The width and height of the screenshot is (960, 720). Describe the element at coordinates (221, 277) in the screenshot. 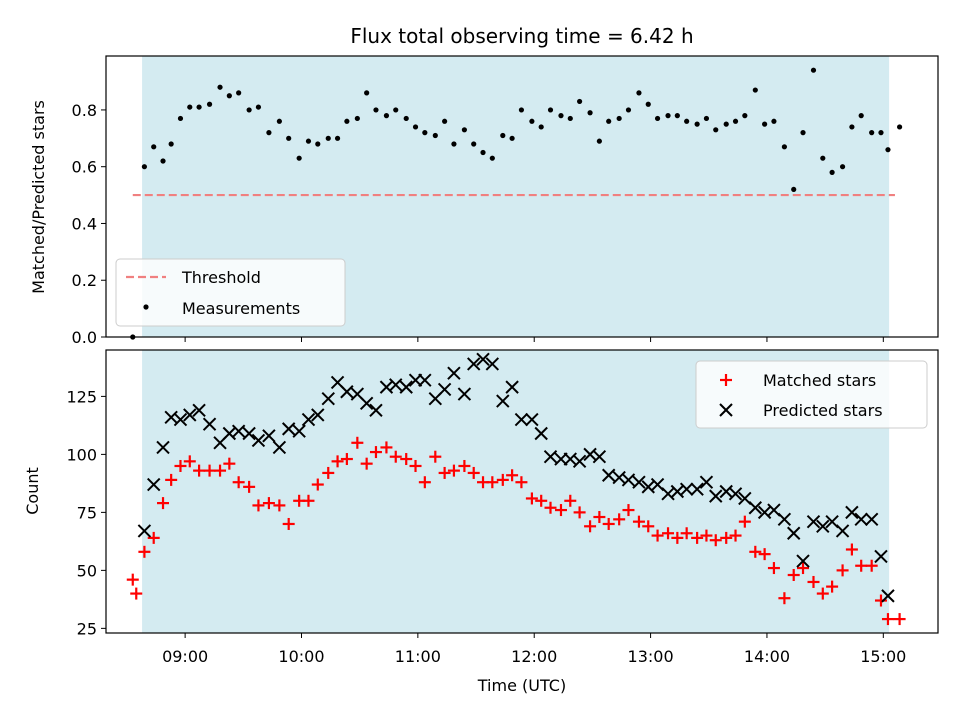

I see `legend-threshold-label: Threshold` at that location.